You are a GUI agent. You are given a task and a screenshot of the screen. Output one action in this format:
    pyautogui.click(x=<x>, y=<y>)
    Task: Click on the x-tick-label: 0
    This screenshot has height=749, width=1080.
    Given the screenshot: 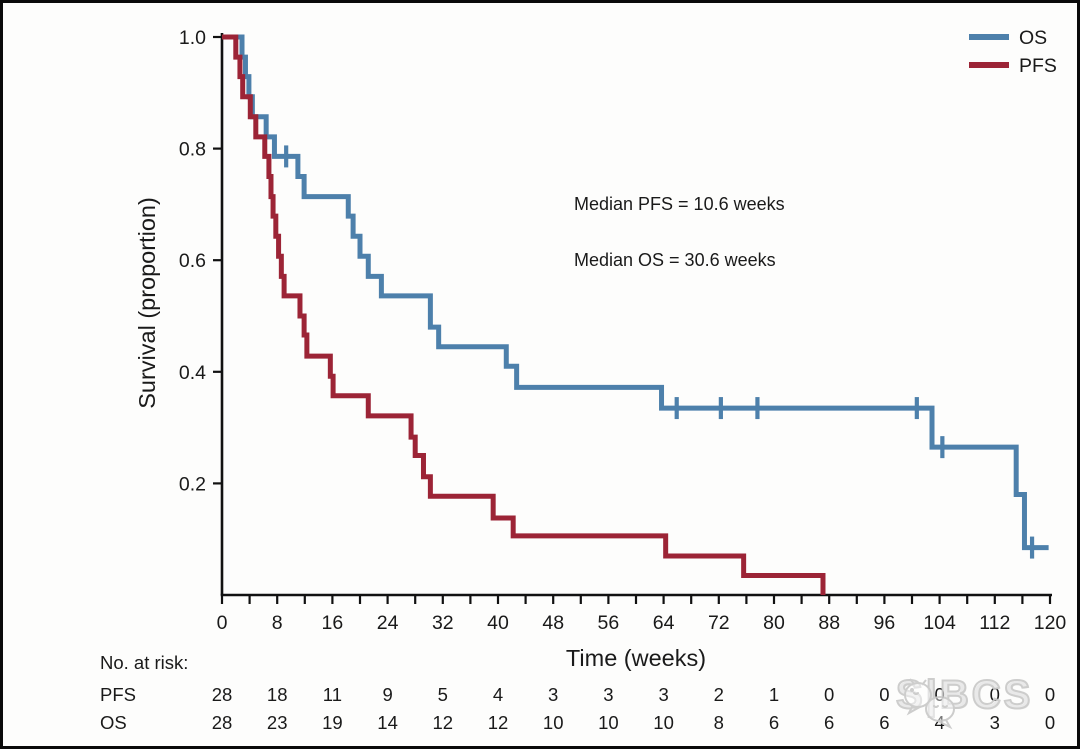 What is the action you would take?
    pyautogui.click(x=222, y=623)
    